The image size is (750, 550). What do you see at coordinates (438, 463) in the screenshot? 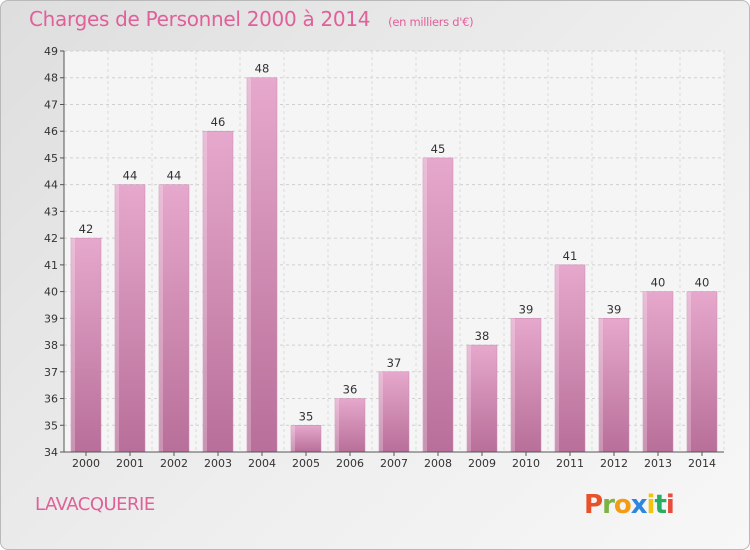
I see `x-tick-label: 2008` at bounding box center [438, 463].